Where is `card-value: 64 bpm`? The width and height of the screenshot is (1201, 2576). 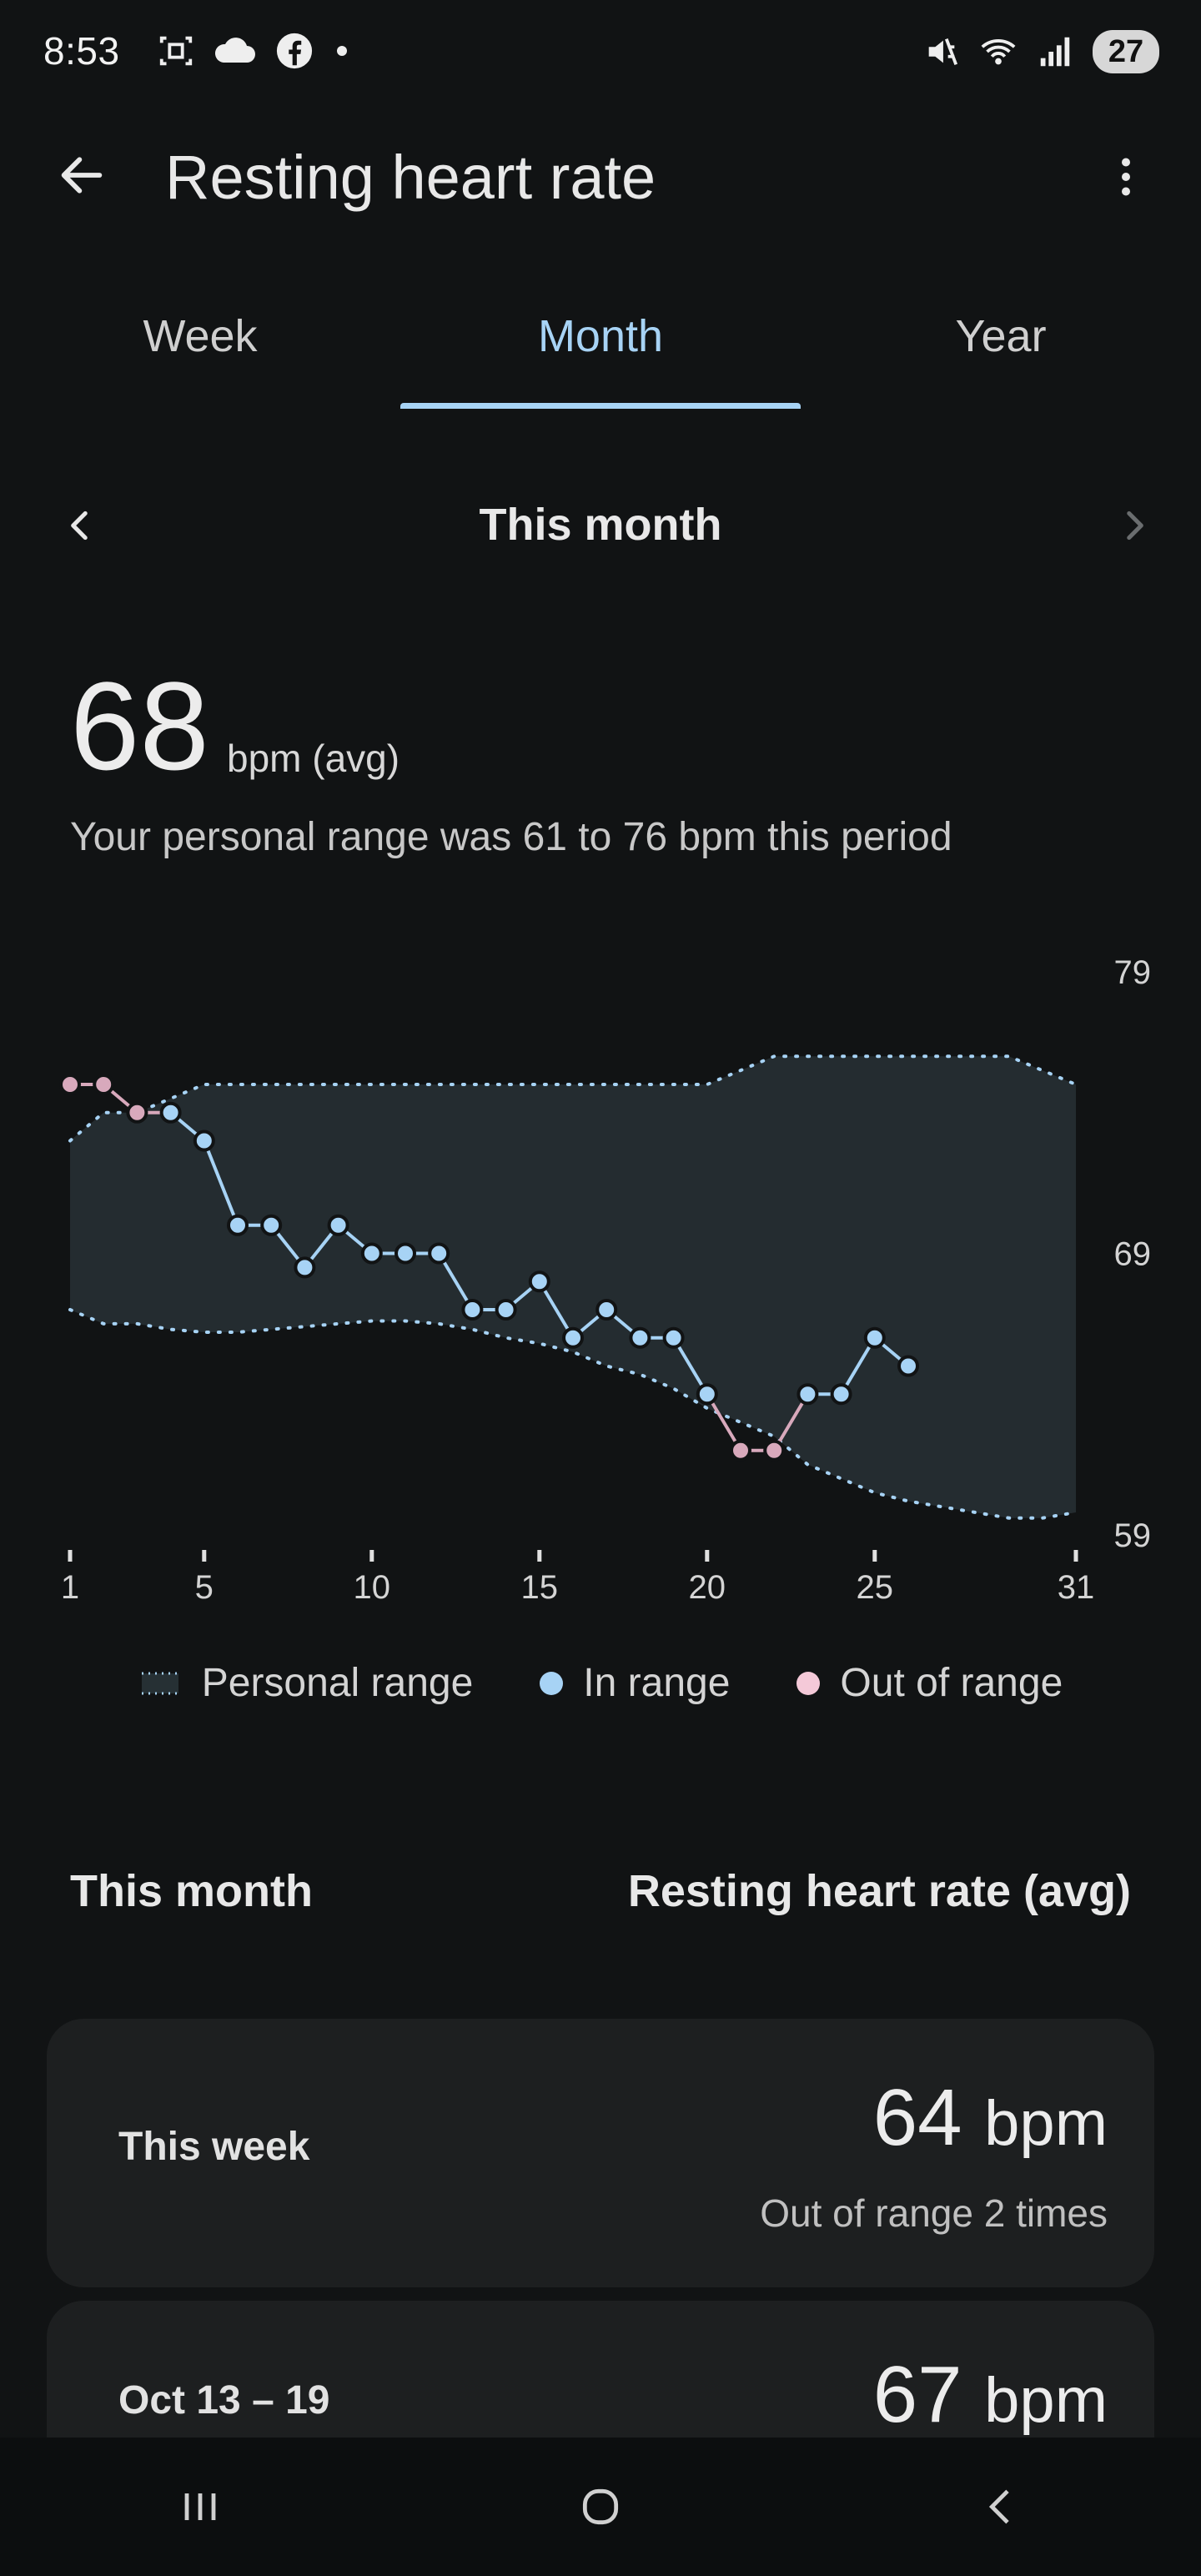 card-value: 64 bpm is located at coordinates (991, 2118).